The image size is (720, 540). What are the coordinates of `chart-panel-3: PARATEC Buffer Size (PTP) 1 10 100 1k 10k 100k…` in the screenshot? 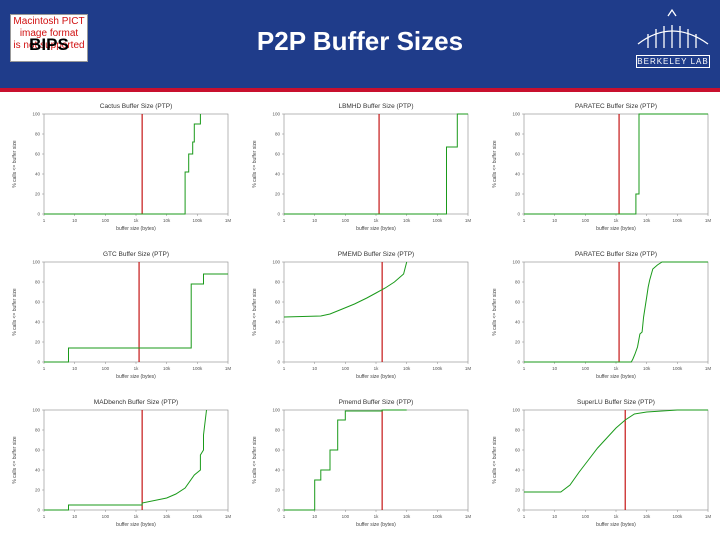 It's located at (601, 167).